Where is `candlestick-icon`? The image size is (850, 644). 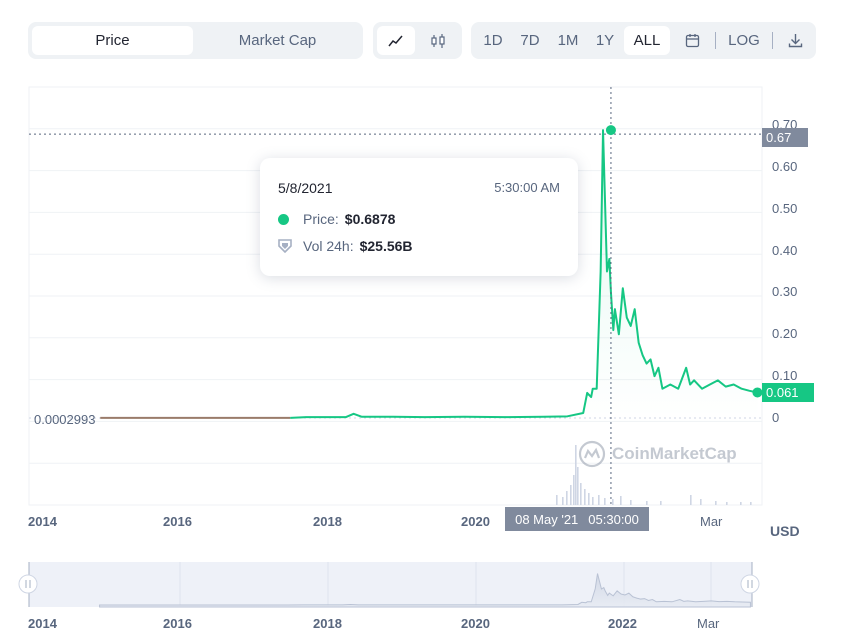
candlestick-icon is located at coordinates (438, 40).